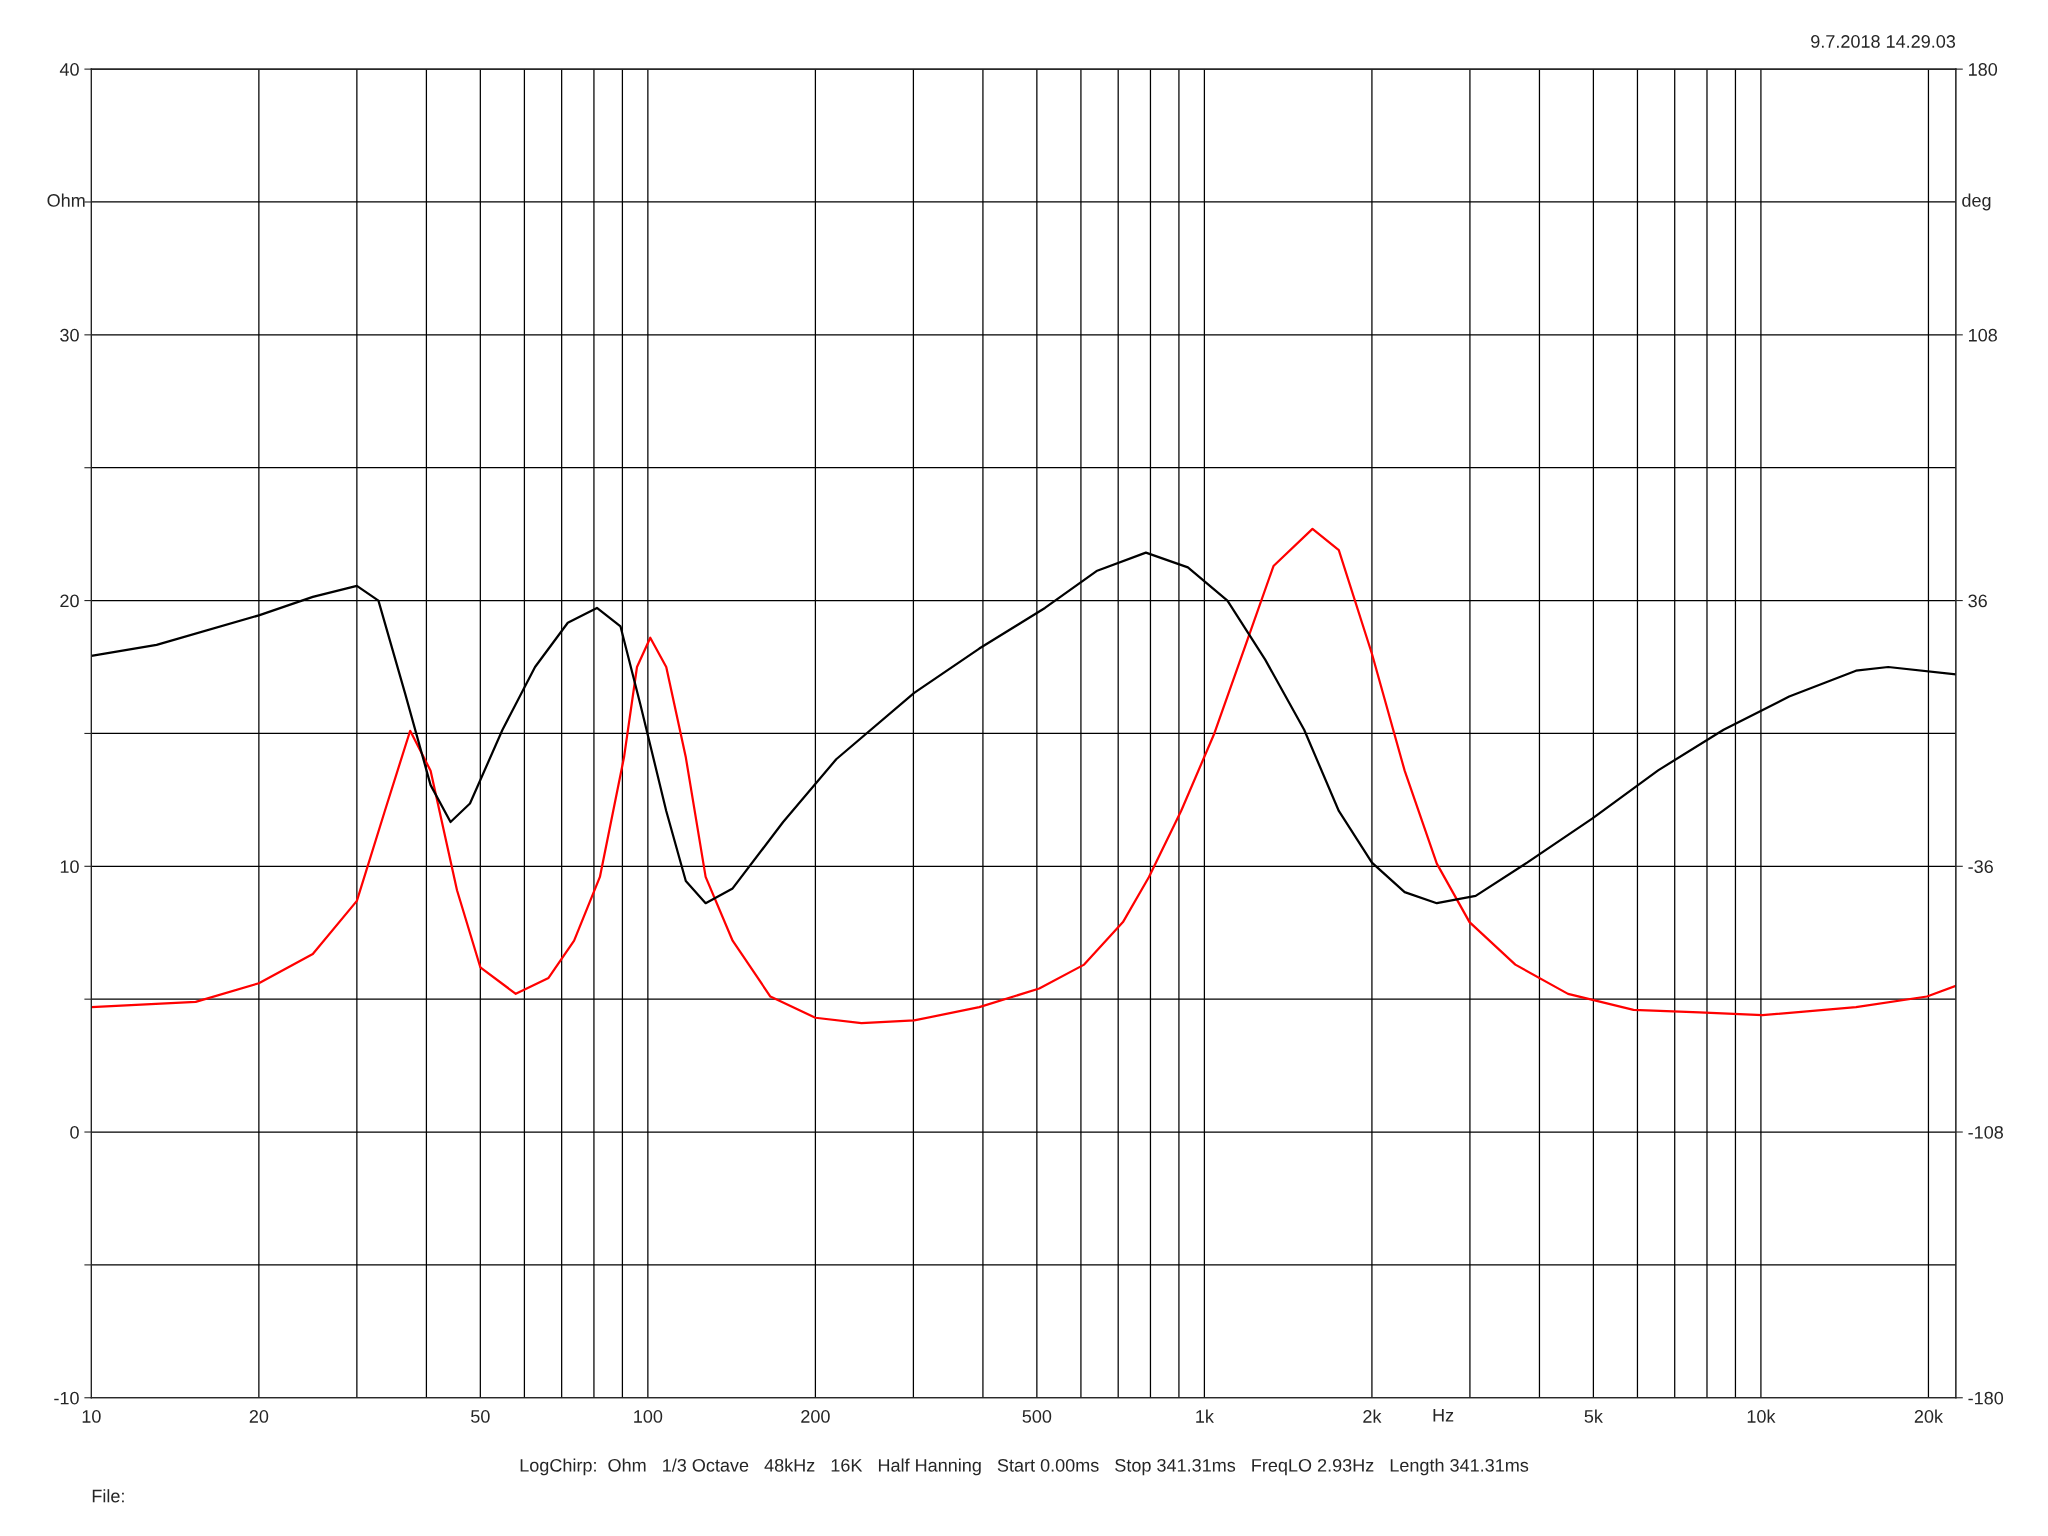 This screenshot has width=2048, height=1536. What do you see at coordinates (66, 200) in the screenshot?
I see `y-axis-title: Ohm` at bounding box center [66, 200].